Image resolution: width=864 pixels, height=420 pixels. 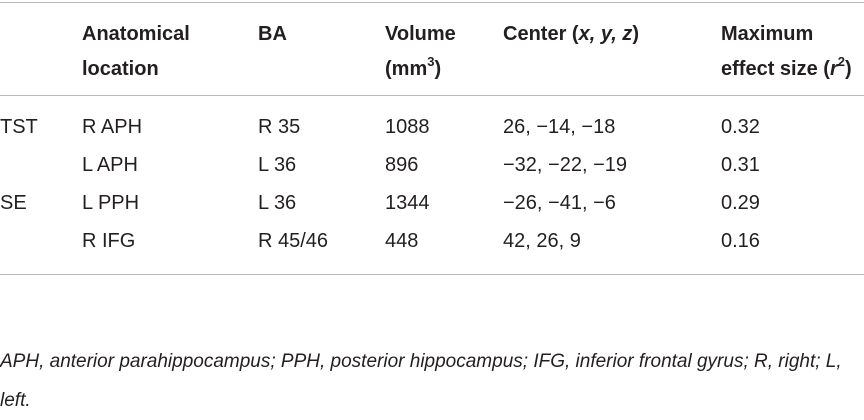 What do you see at coordinates (833, 69) in the screenshot?
I see `header-italic: r` at bounding box center [833, 69].